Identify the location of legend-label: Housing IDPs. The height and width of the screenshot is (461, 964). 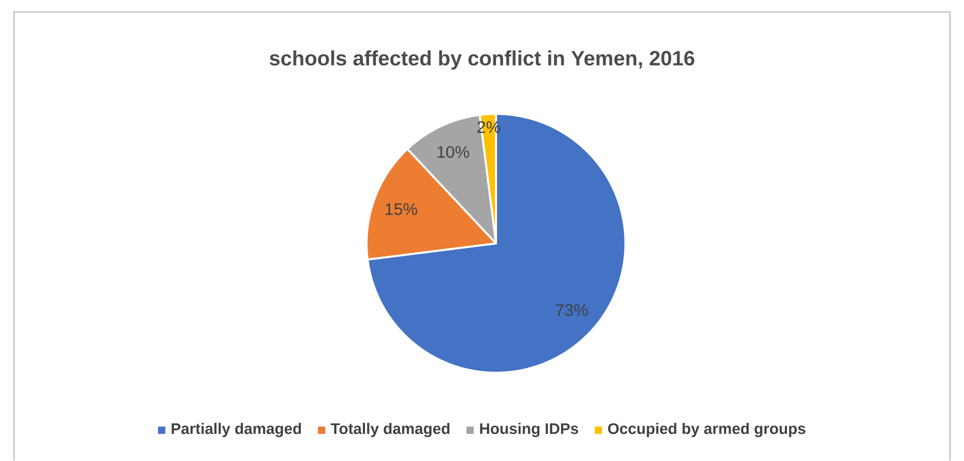
(529, 430).